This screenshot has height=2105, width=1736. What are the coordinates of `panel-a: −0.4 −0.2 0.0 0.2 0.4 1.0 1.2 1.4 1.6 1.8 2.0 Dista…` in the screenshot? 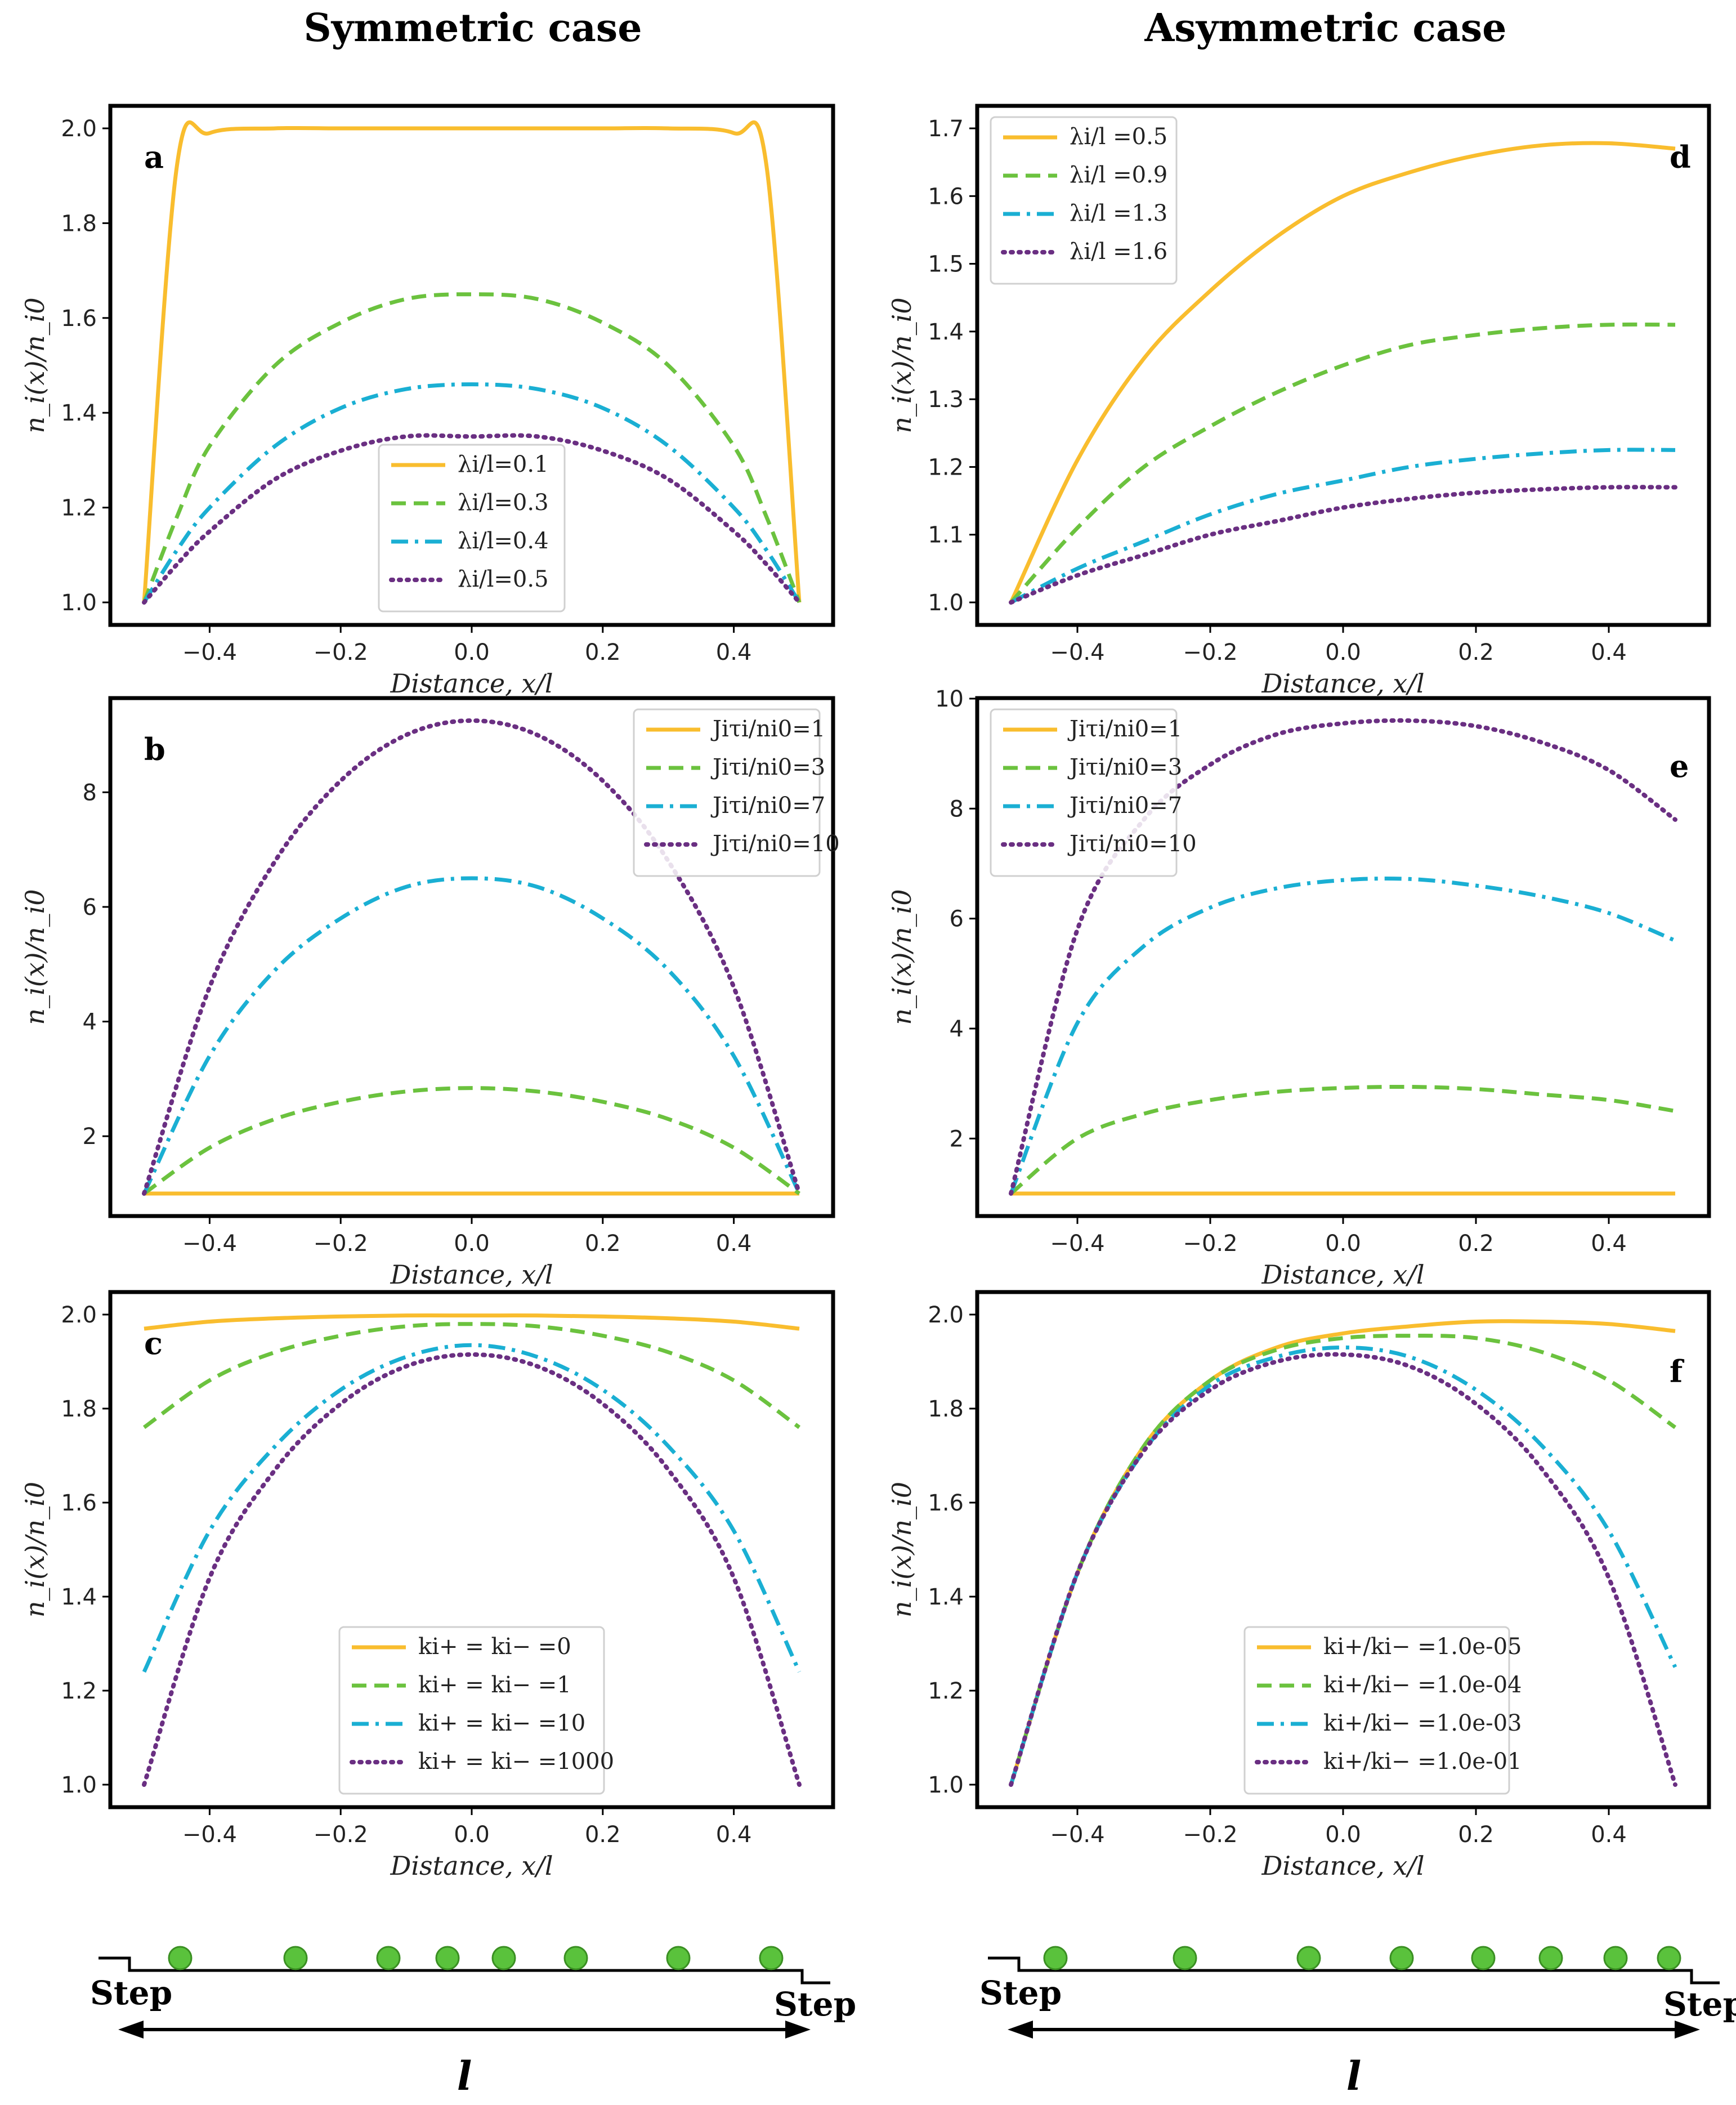 It's located at (427, 401).